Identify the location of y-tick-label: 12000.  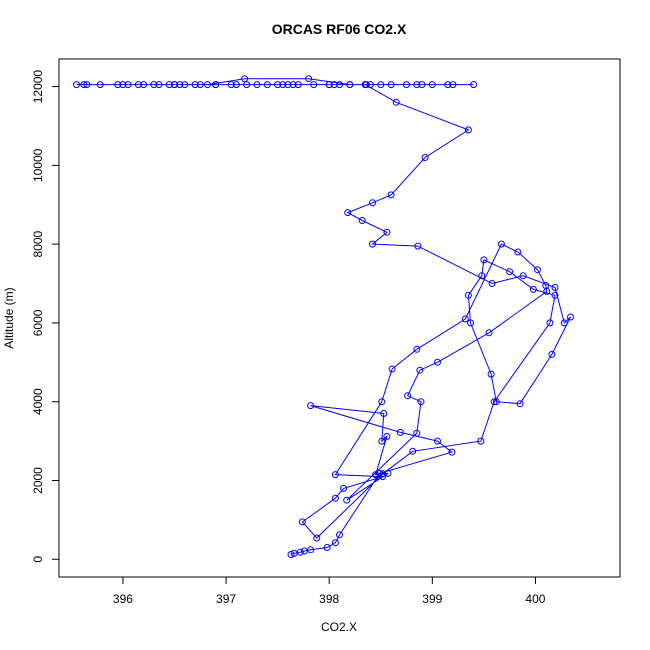
(38, 87).